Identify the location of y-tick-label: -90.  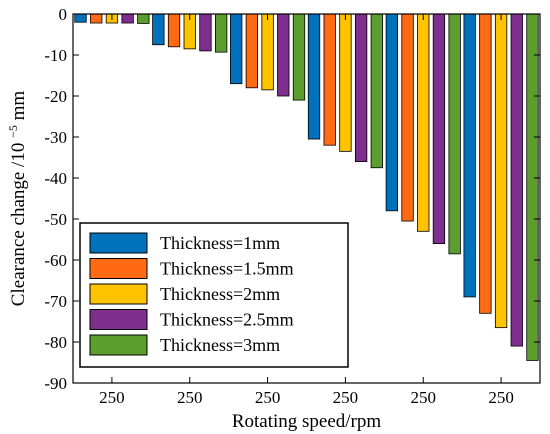
(55, 383).